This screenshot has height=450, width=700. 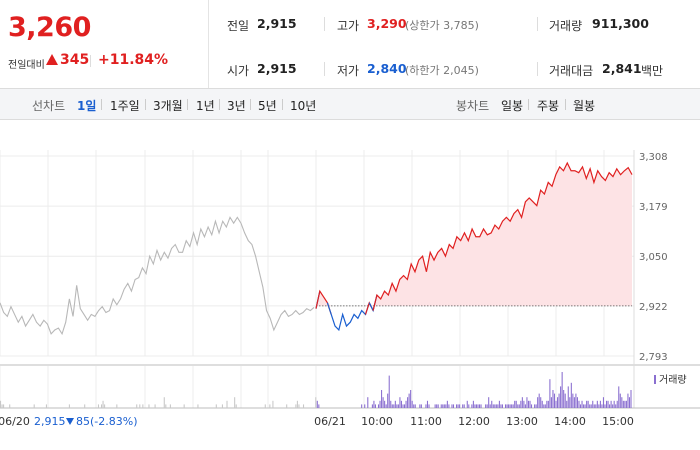 I want to click on chart-toolbar: 선차트 1일 1주일 3개월 1년 3년 5년 10년 봉차트 일봉 주봉 월봉, so click(x=350, y=104).